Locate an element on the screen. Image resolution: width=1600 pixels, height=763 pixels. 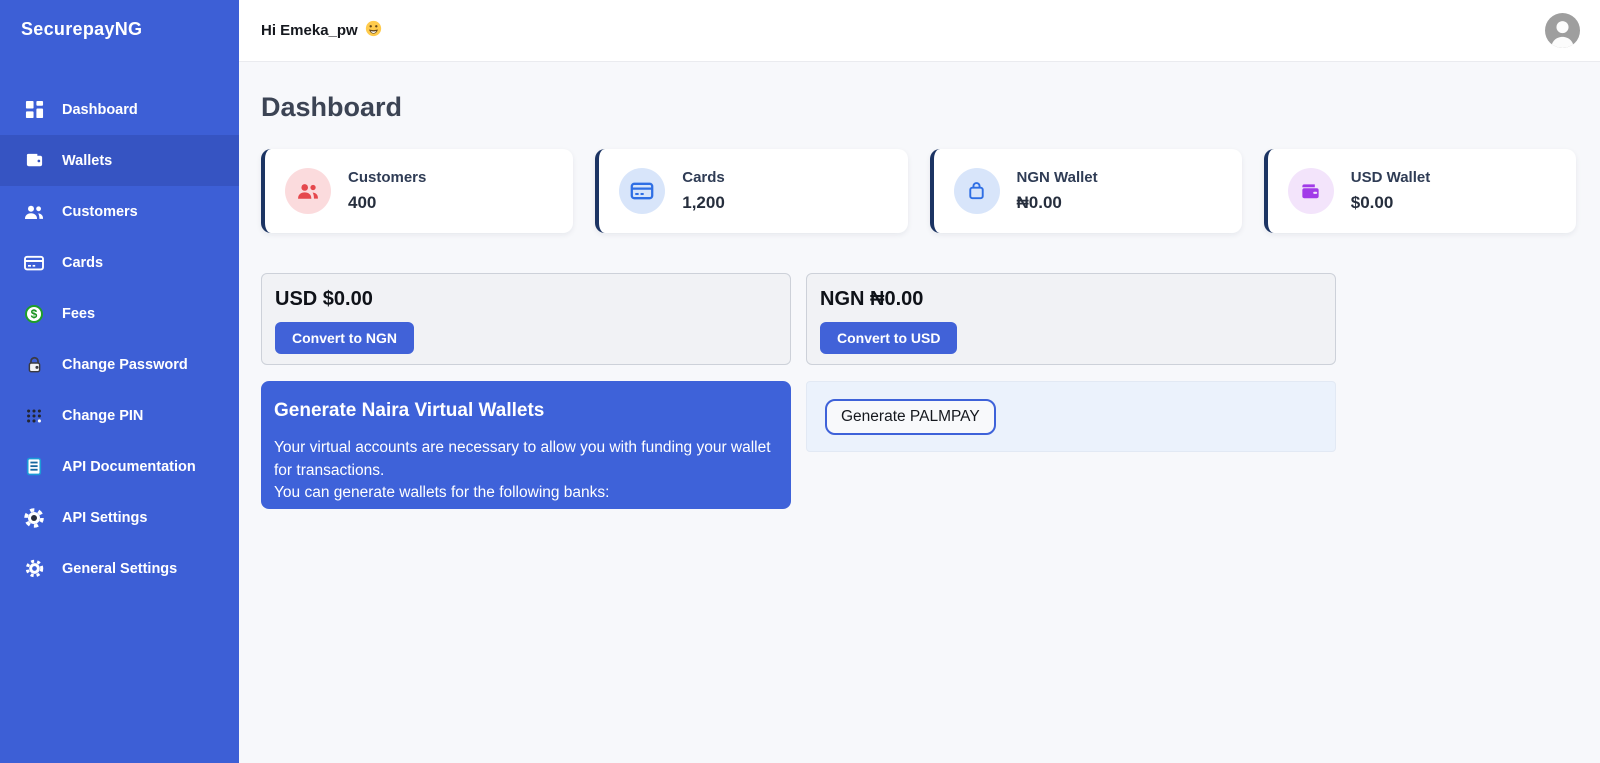
stat-value: $0.00 is located at coordinates (1372, 202).